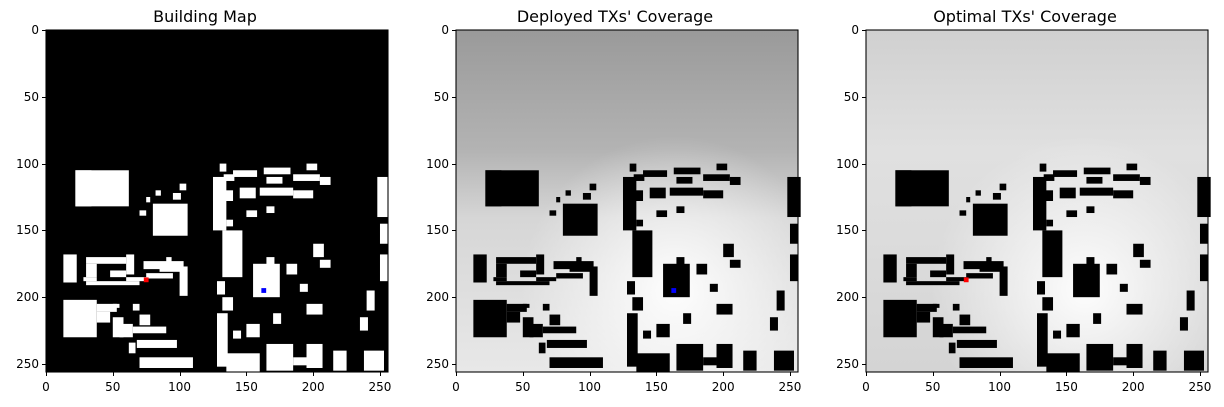  Describe the element at coordinates (1025, 16) in the screenshot. I see `panel-title: Optimal TXs' Coverage` at that location.